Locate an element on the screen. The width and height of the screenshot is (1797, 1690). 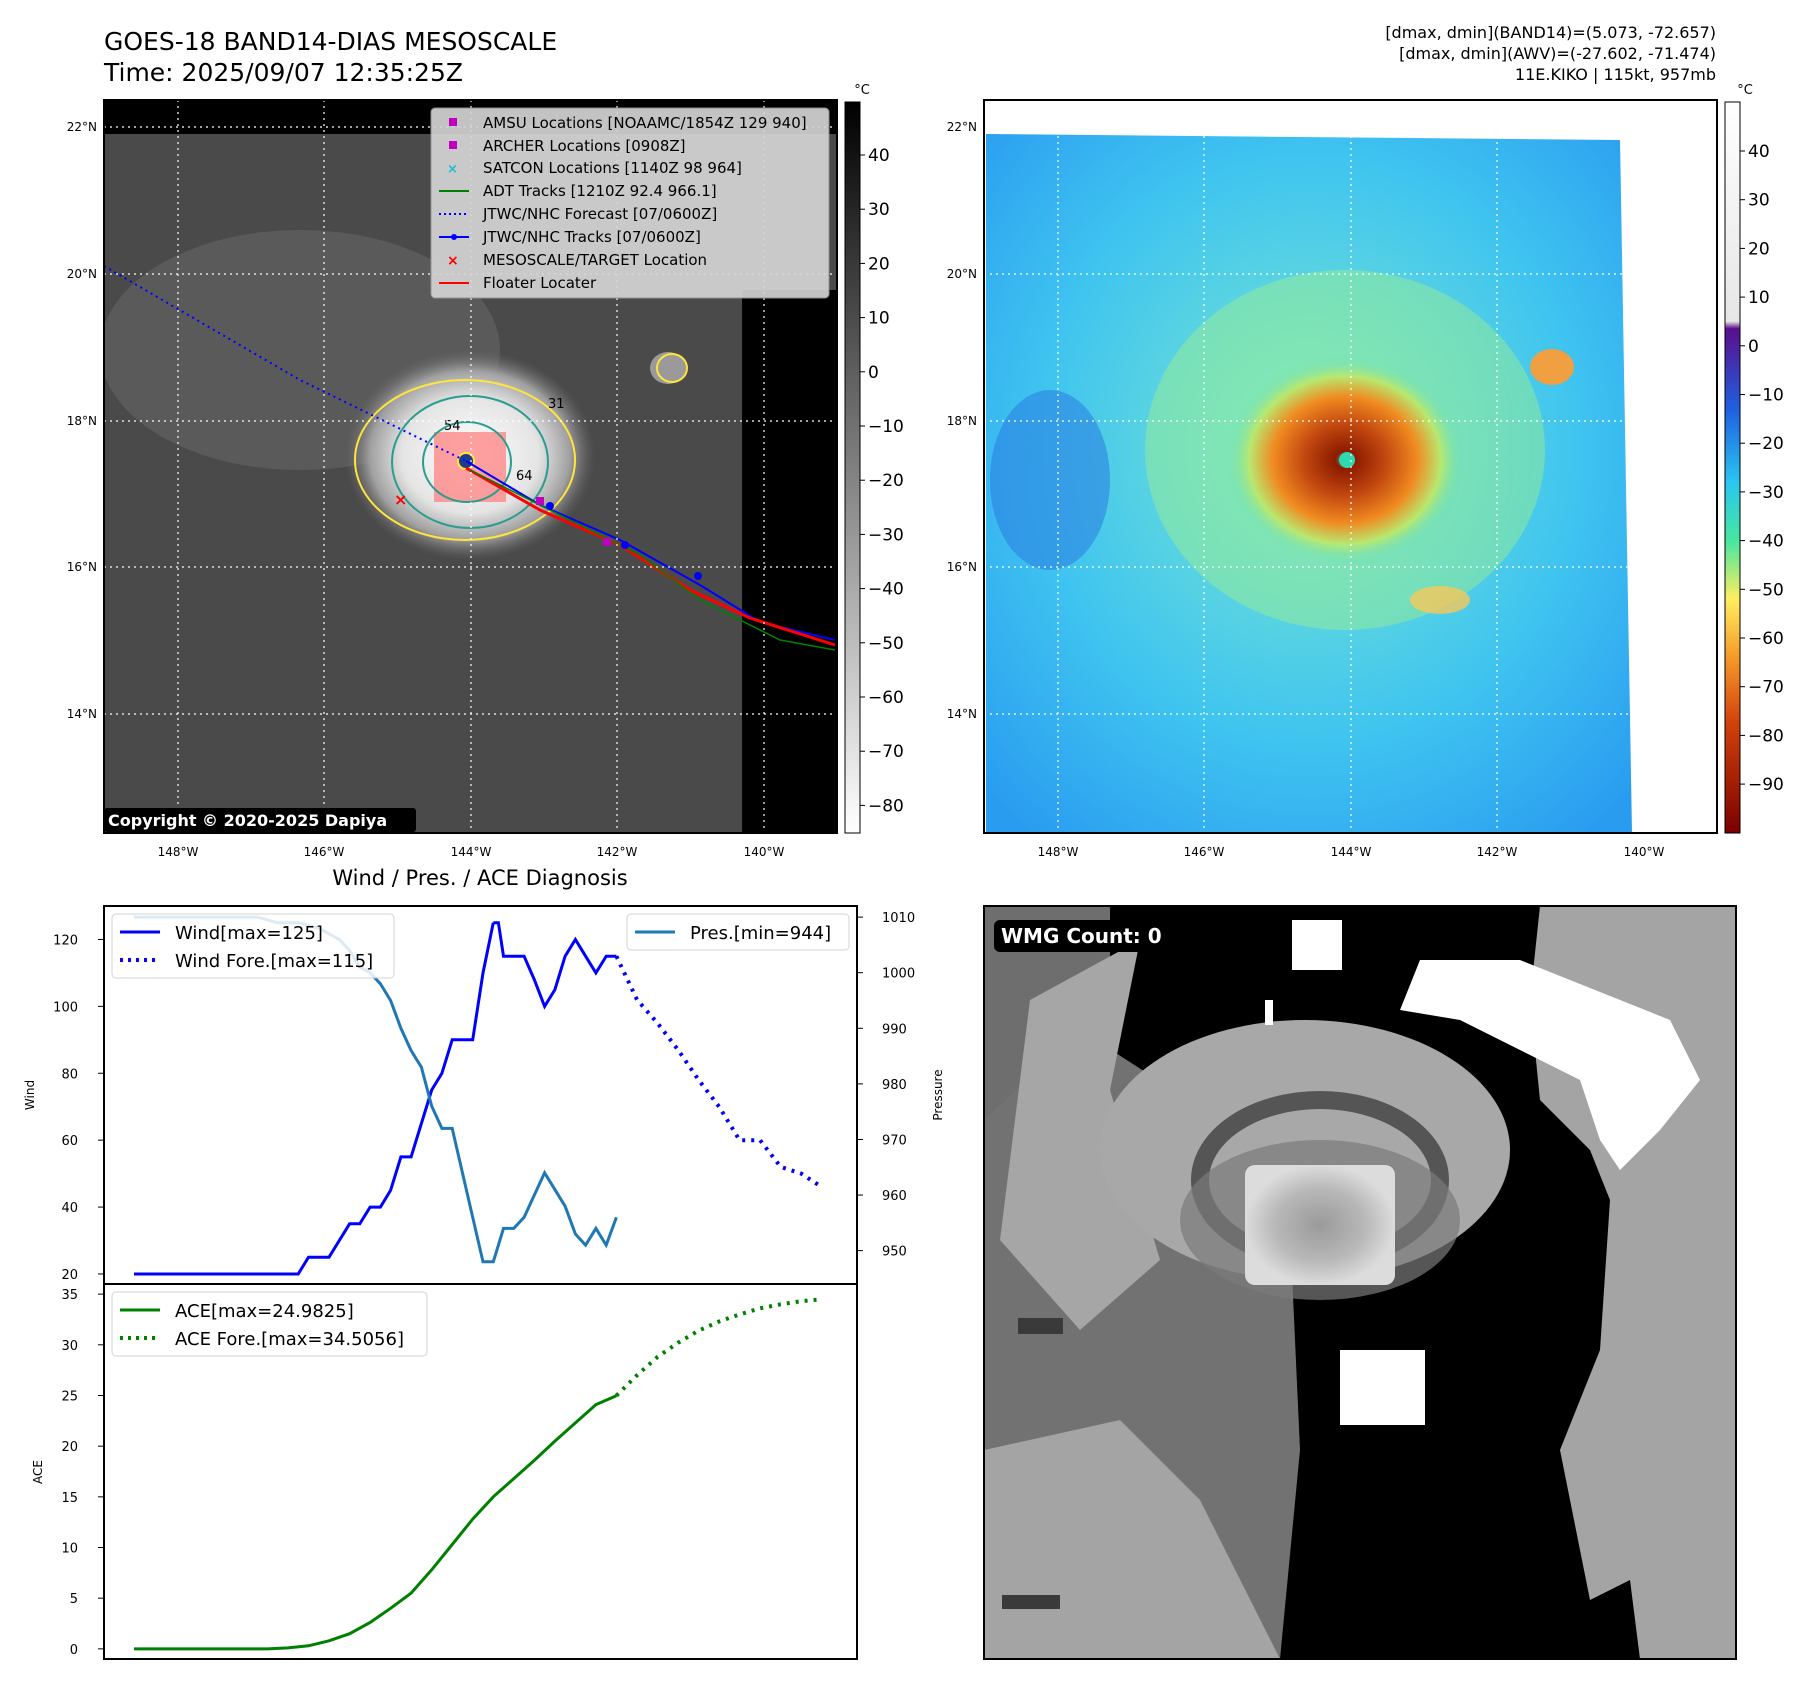
ir-colorbar-tick-label: −70 is located at coordinates (886, 752).